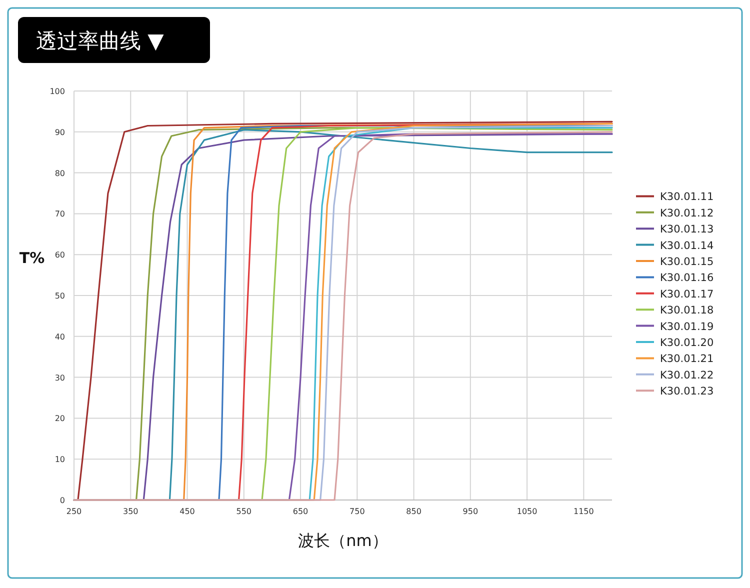  I want to click on x-tick-label: 1150, so click(584, 511).